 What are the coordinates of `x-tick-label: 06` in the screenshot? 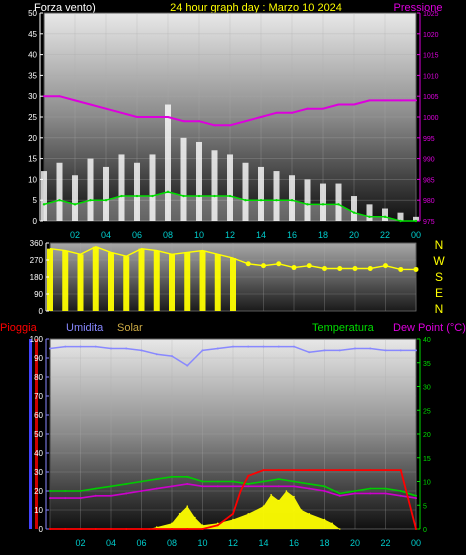 It's located at (137, 235).